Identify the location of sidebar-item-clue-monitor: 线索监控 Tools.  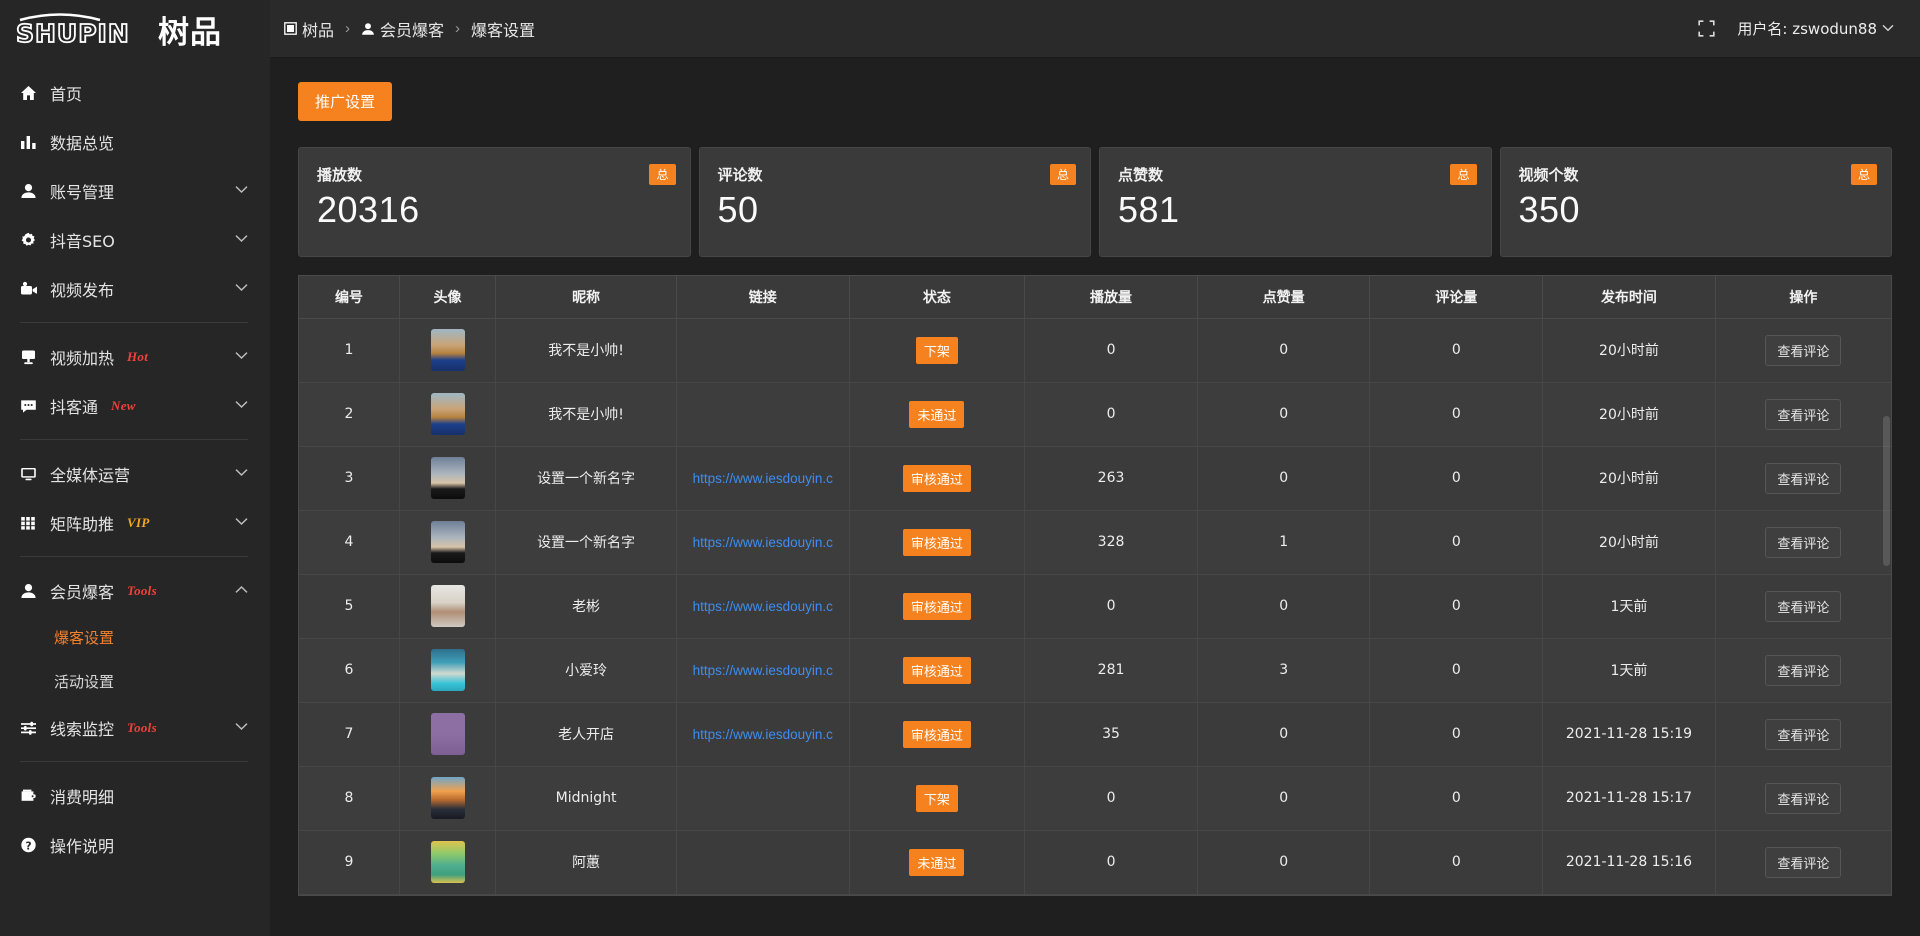
(135, 727).